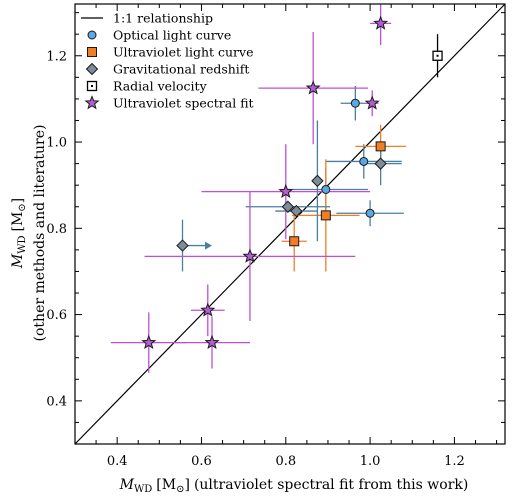  What do you see at coordinates (56, 143) in the screenshot?
I see `y-tick-label-3: 1.0` at bounding box center [56, 143].